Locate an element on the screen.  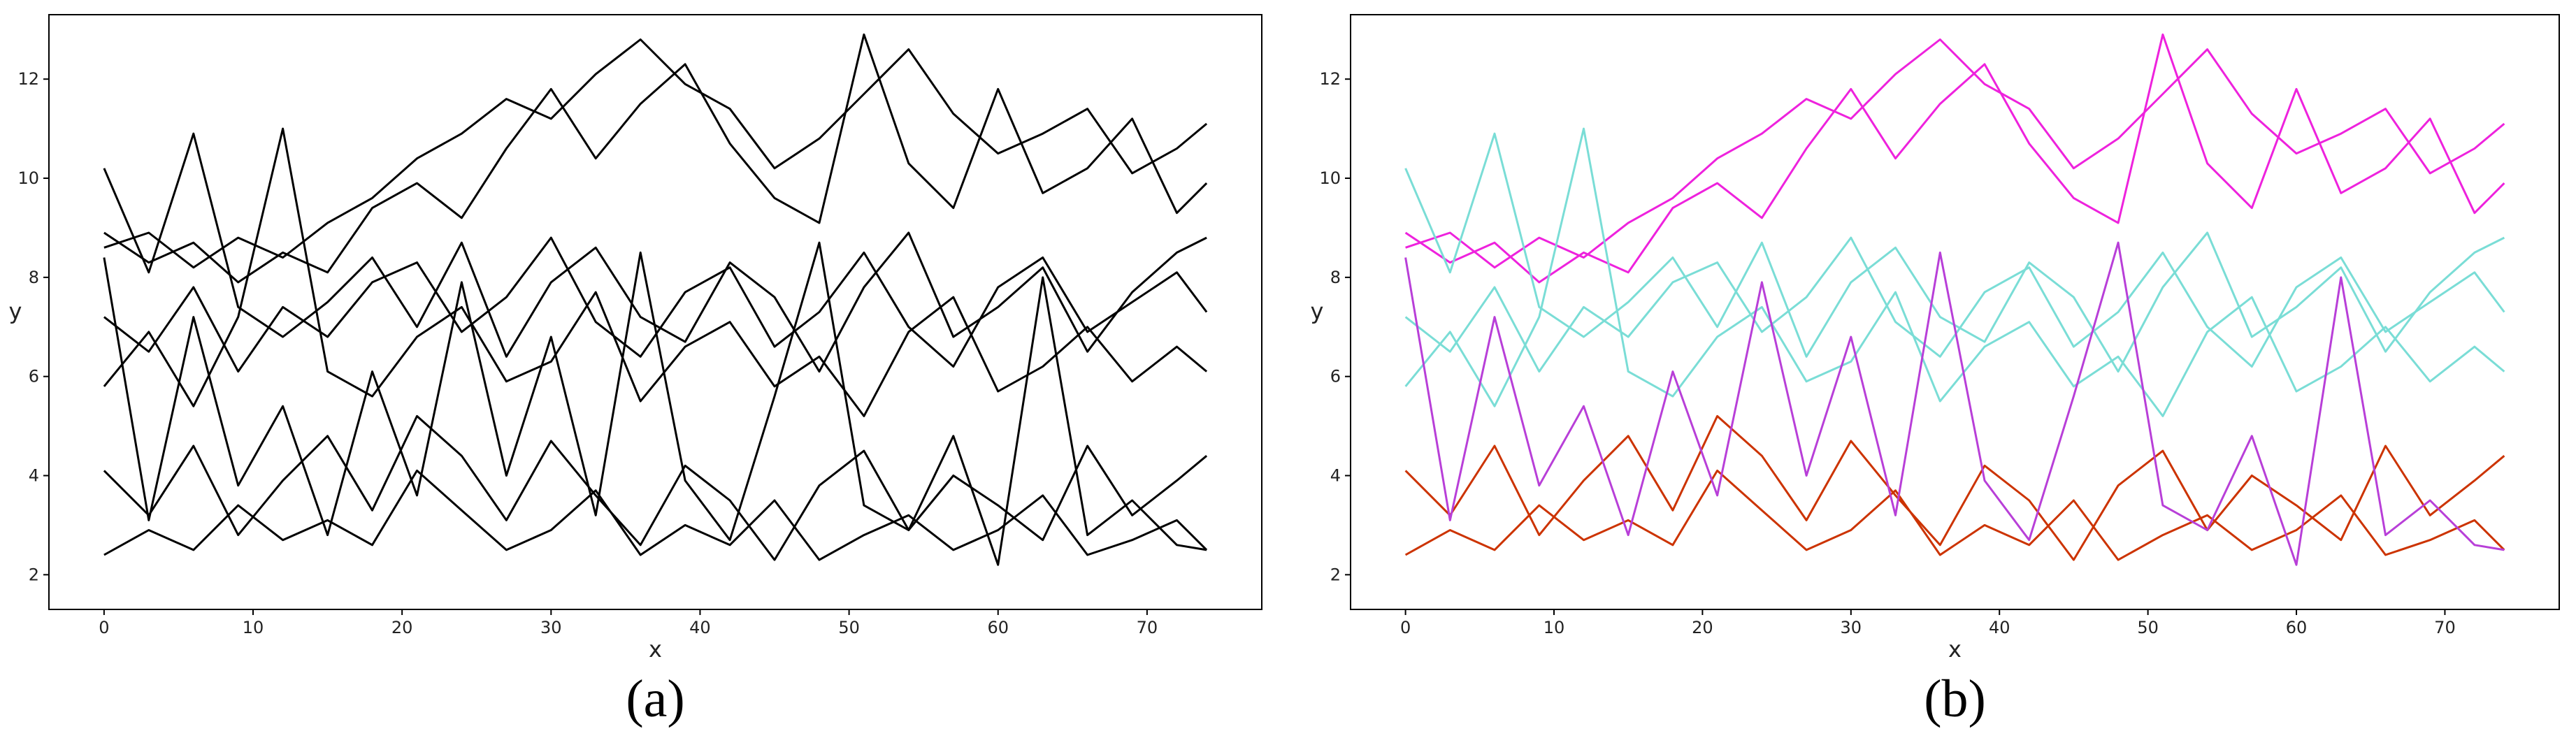
caption: (b) is located at coordinates (1955, 699).